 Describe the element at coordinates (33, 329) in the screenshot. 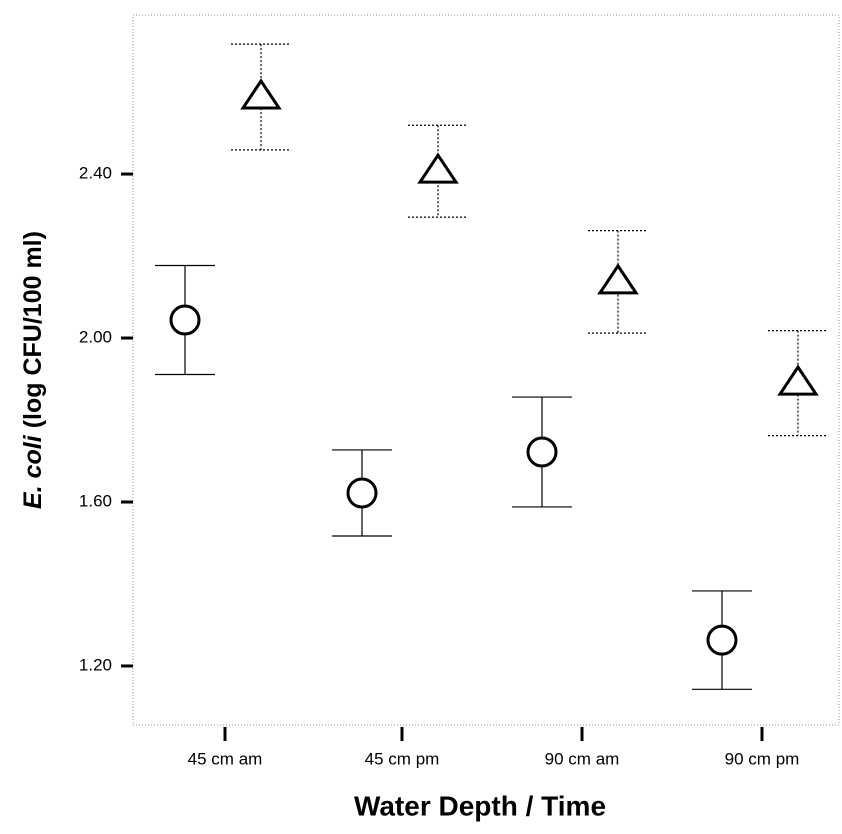

I see `y-axis-label-rest: (log CFU/100 ml)` at that location.